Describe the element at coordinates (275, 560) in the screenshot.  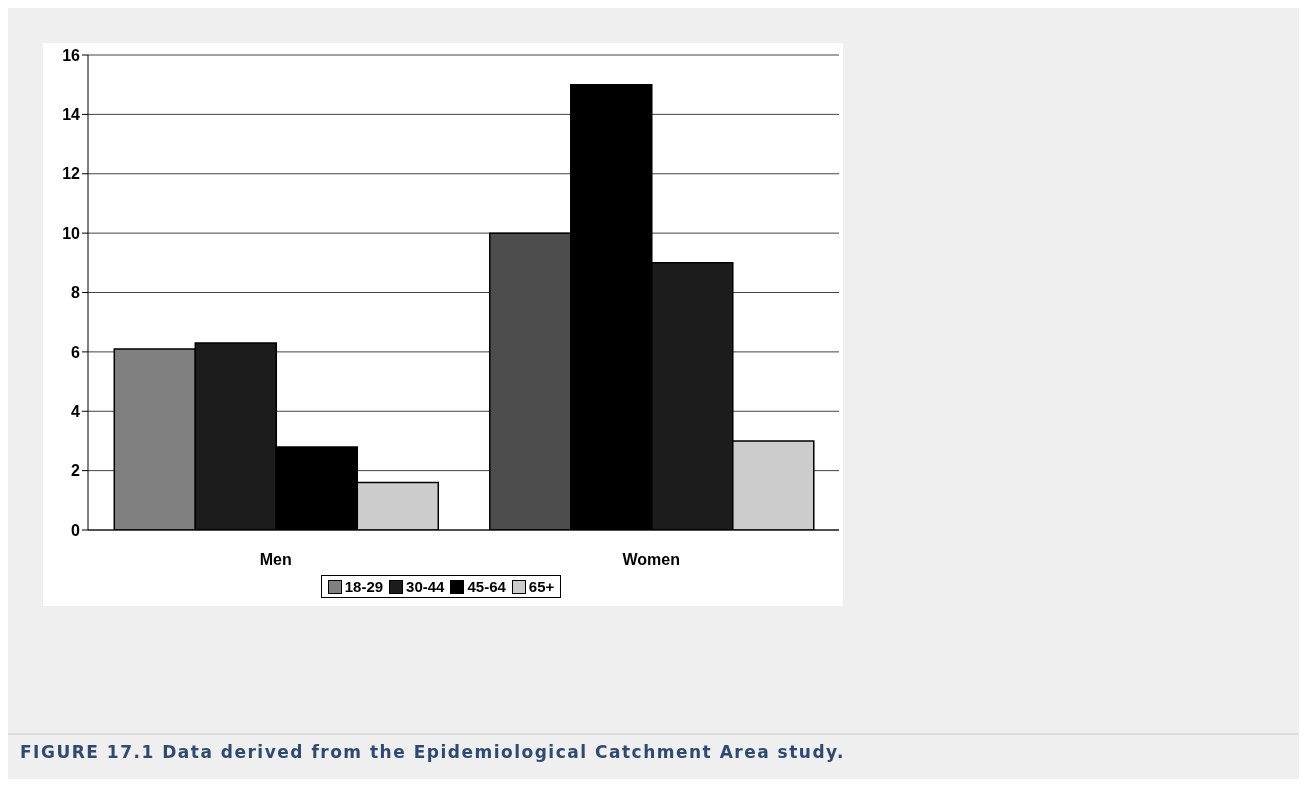
I see `x-tick-label: Men` at that location.